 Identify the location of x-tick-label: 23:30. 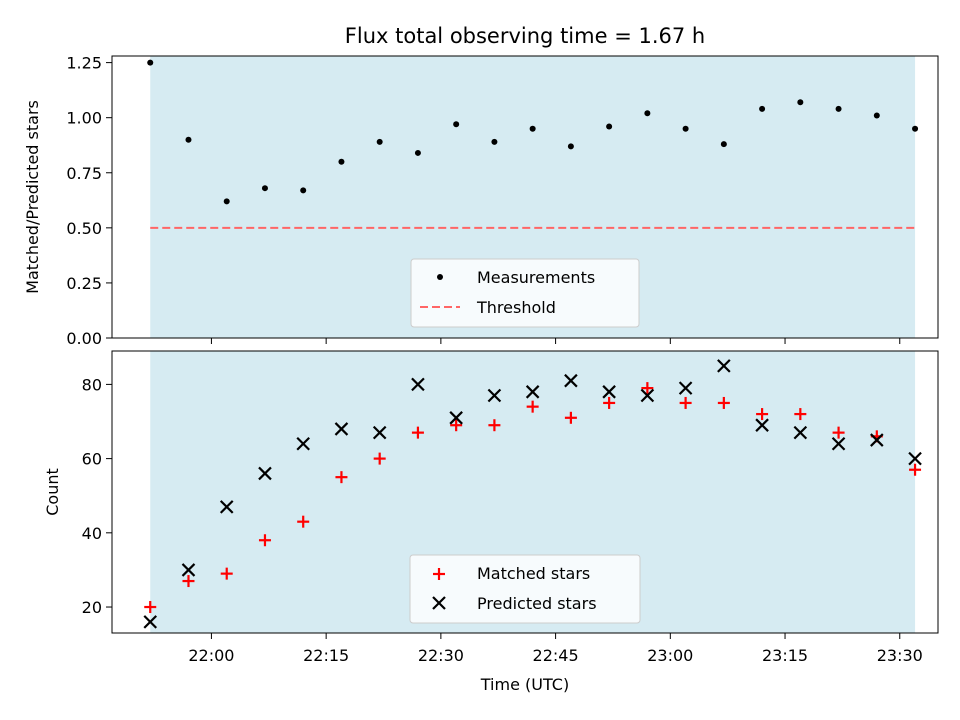
(900, 655).